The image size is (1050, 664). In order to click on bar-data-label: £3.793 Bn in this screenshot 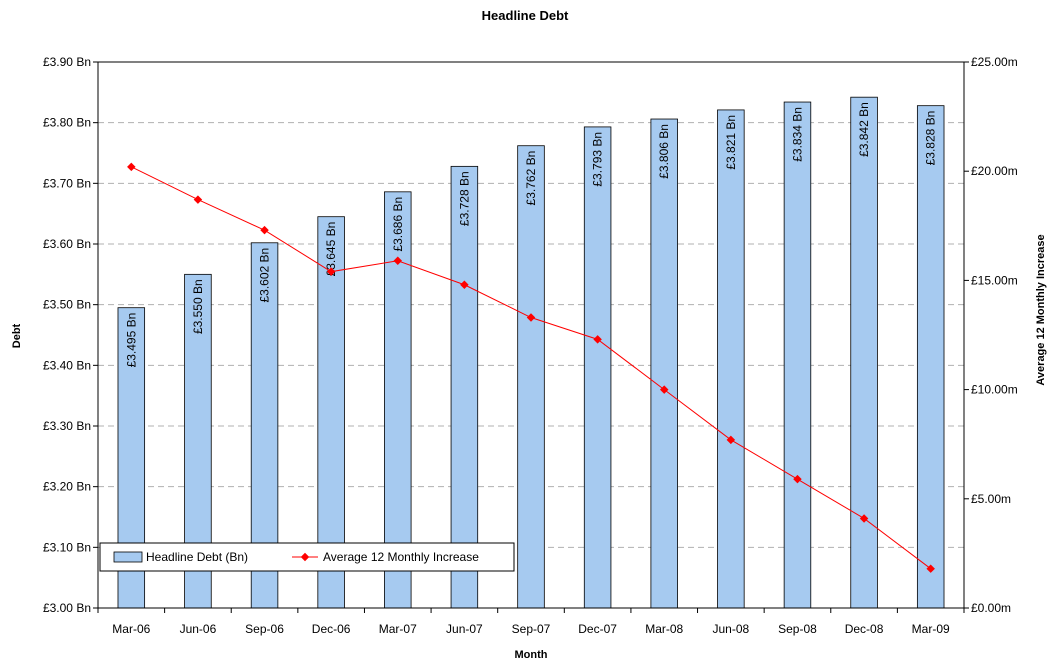, I will do `click(598, 159)`.